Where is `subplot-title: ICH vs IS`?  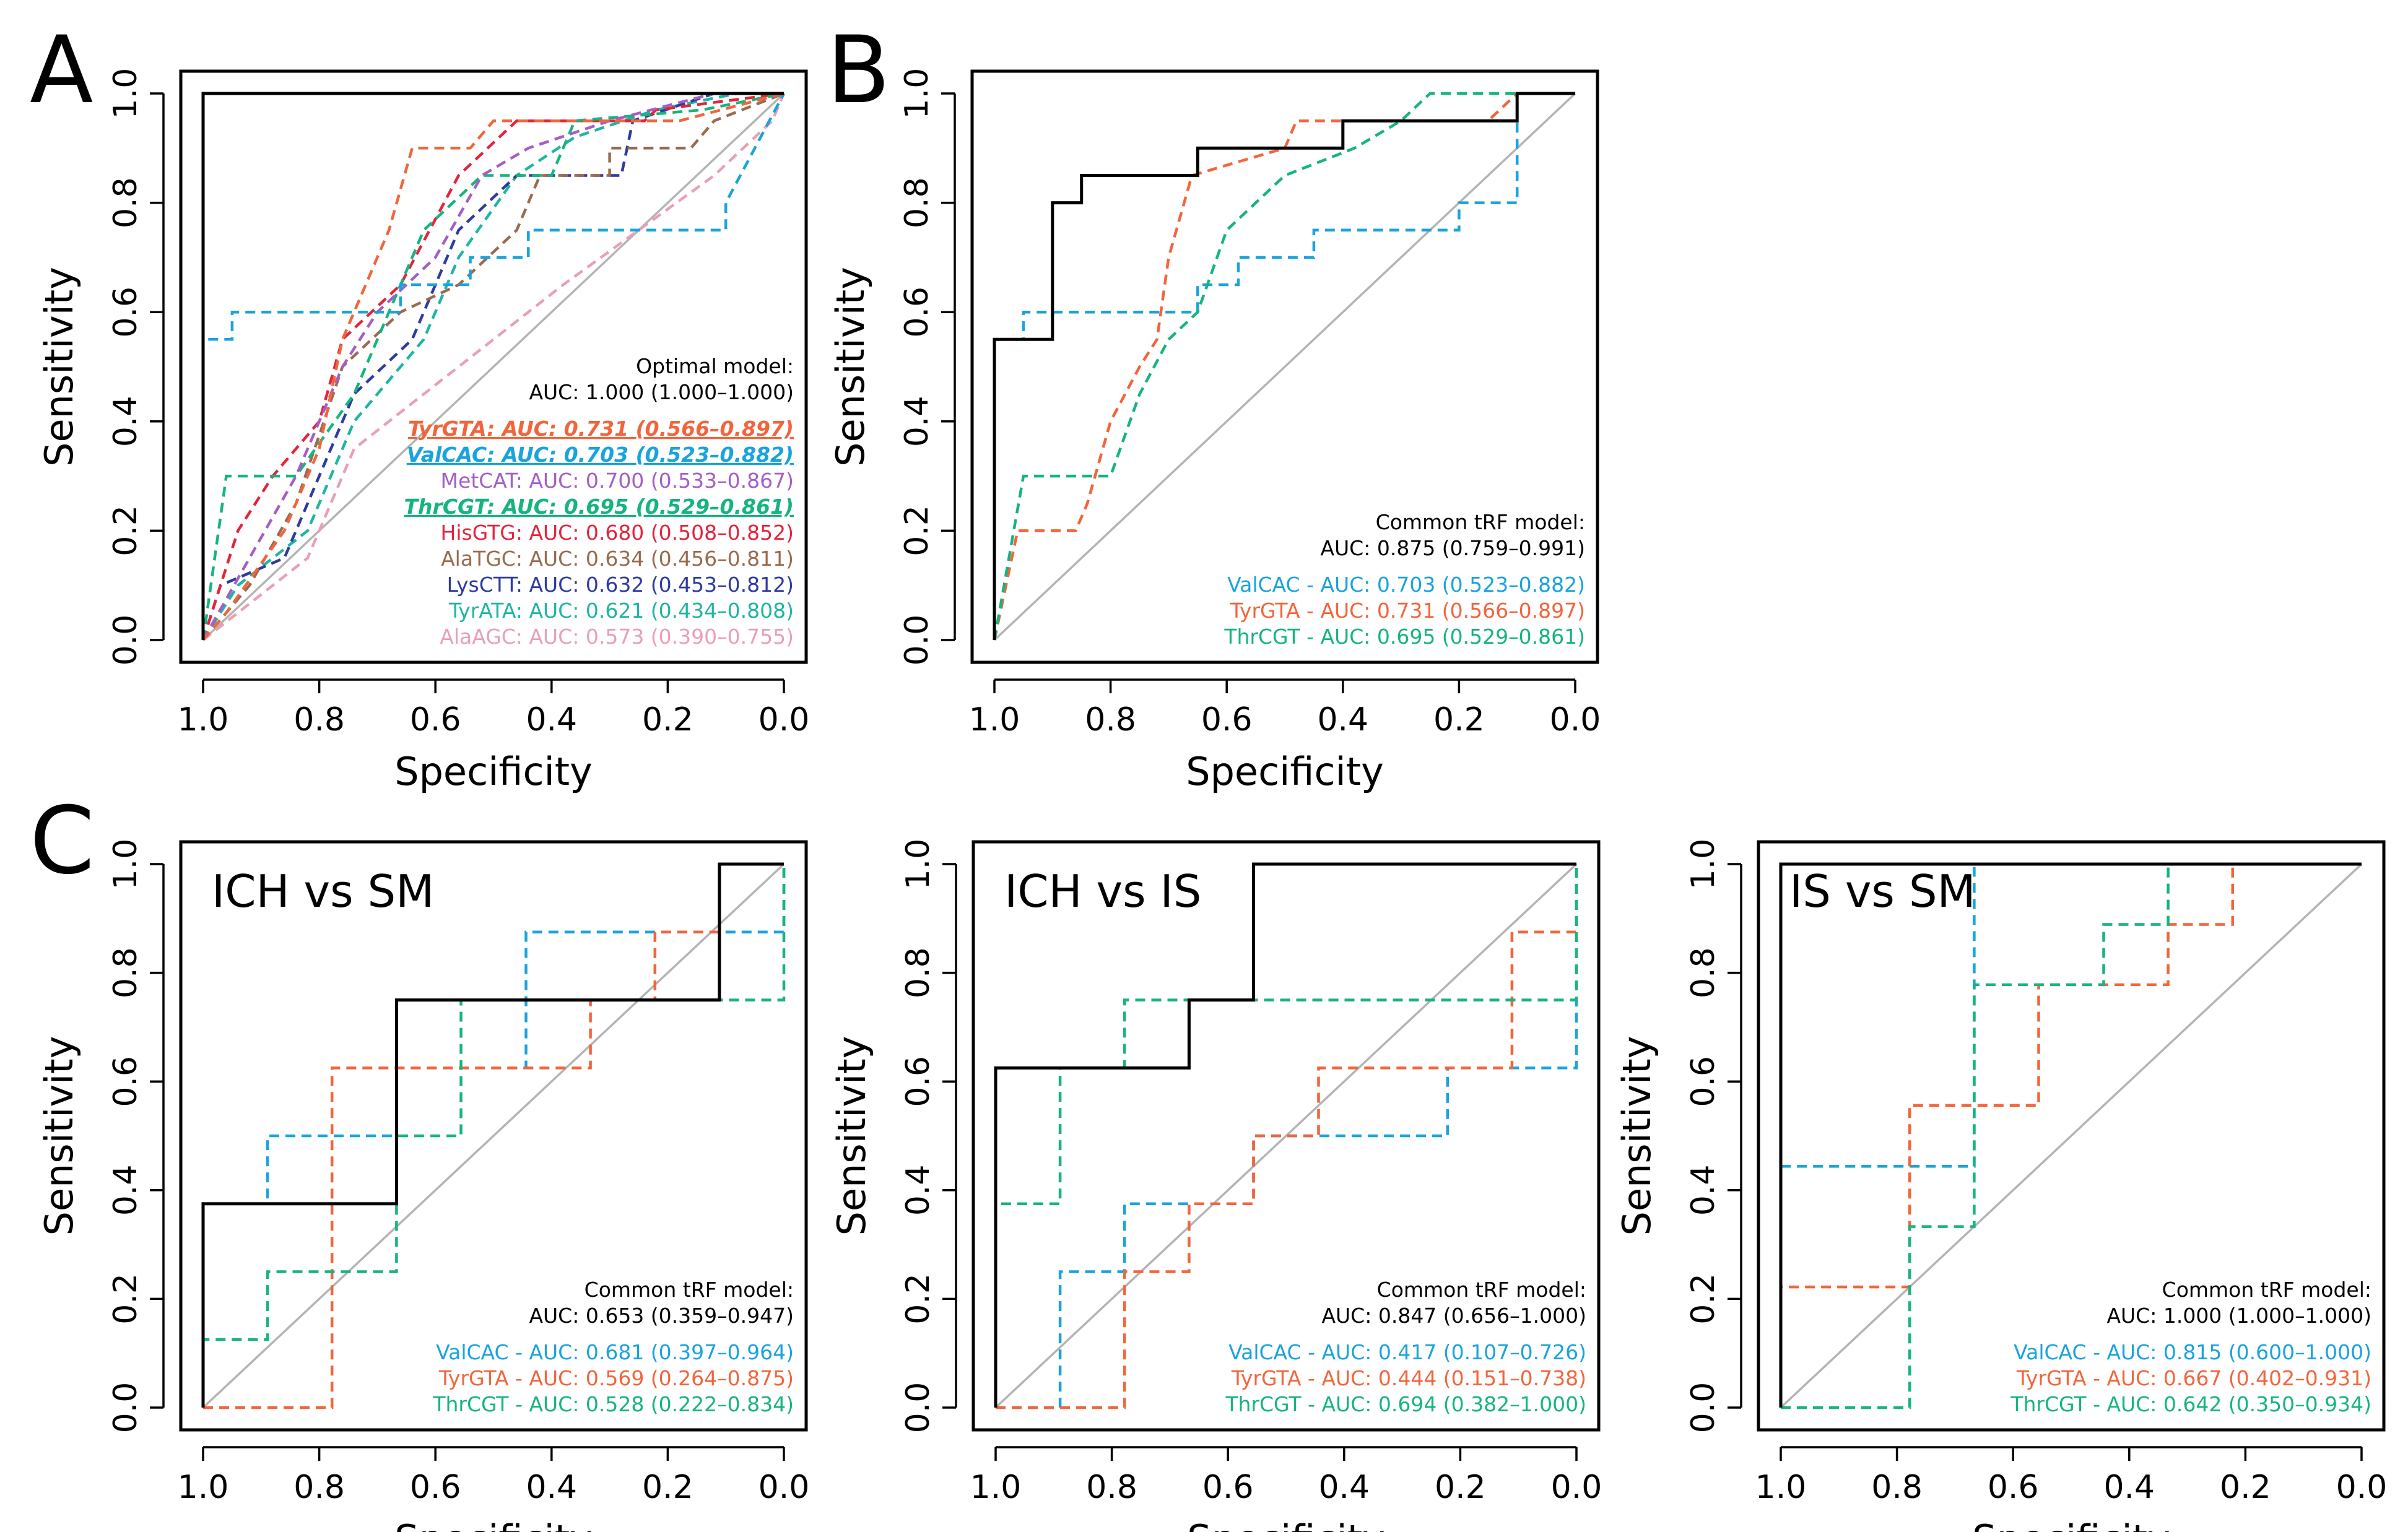 subplot-title: ICH vs IS is located at coordinates (1102, 891).